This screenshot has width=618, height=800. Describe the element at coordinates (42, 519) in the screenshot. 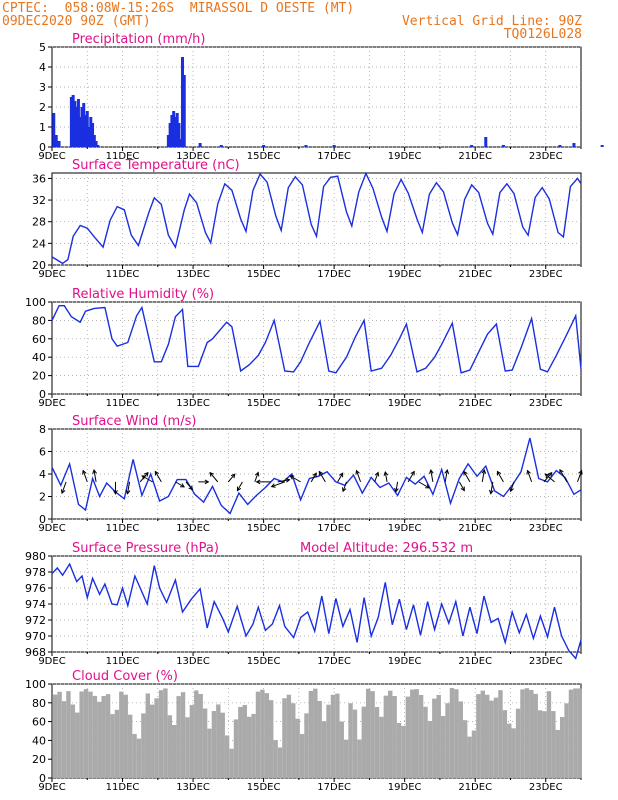

I see `y-tick-label: 0` at that location.